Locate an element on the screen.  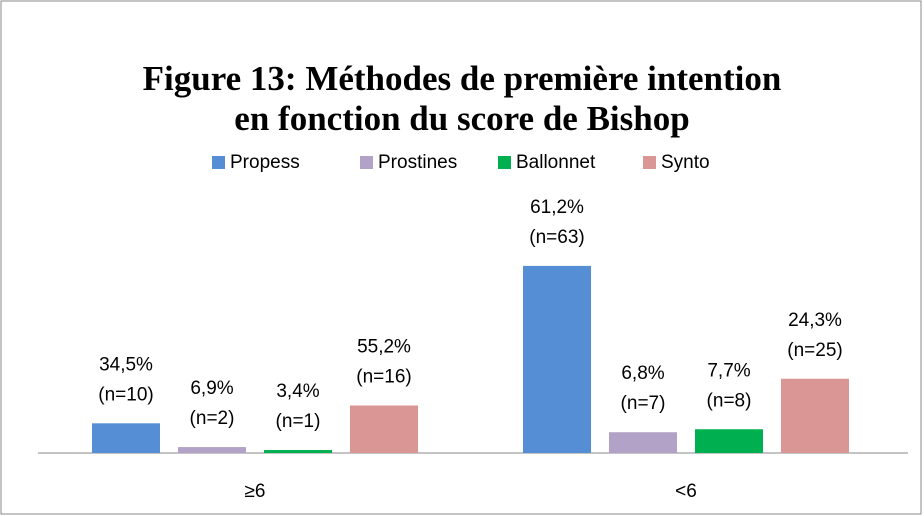
value-label: (n=25) is located at coordinates (814, 350).